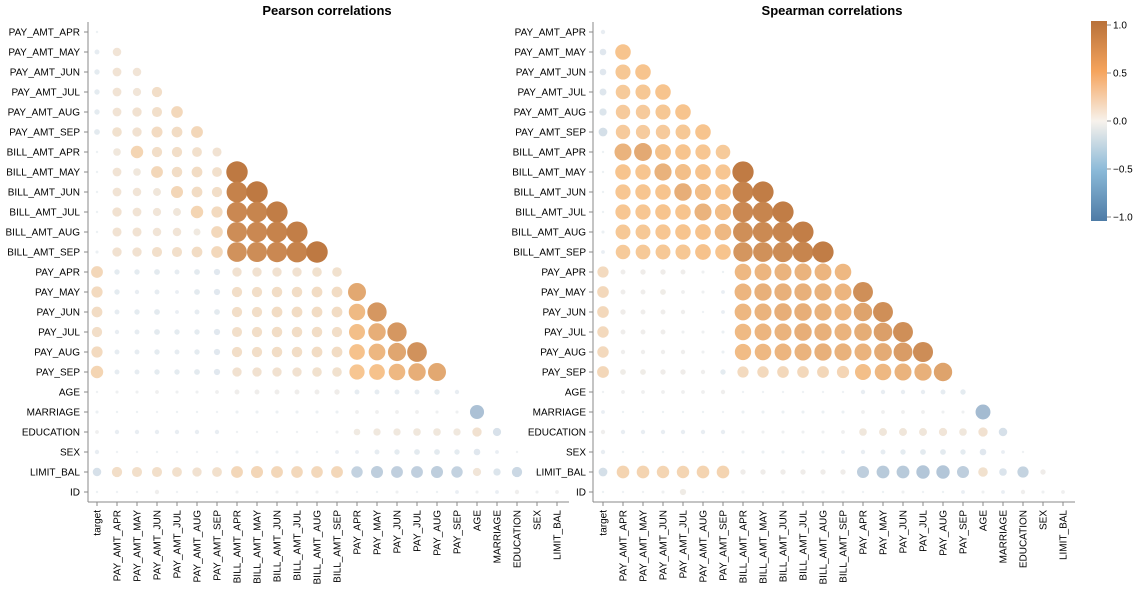 The width and height of the screenshot is (1134, 589). I want to click on x-tick-label: target, so click(604, 523).